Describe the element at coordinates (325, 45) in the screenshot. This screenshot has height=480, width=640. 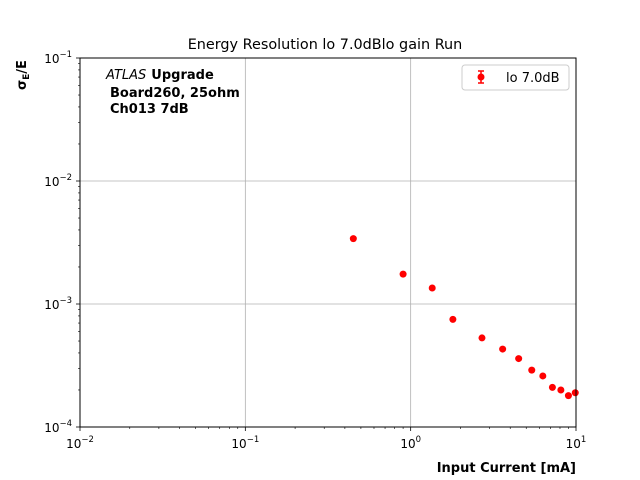
I see `chart-title: Energy Resolution lo 7.0dBlo gain Run` at that location.